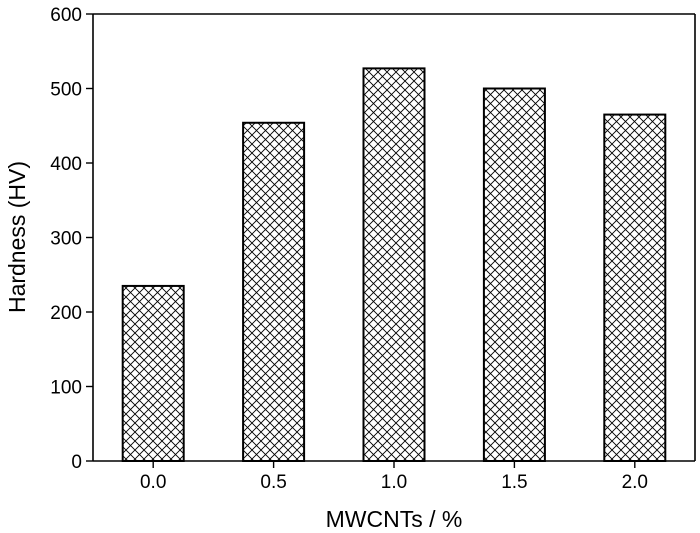  Describe the element at coordinates (66, 388) in the screenshot. I see `y-tick-label: 100` at that location.